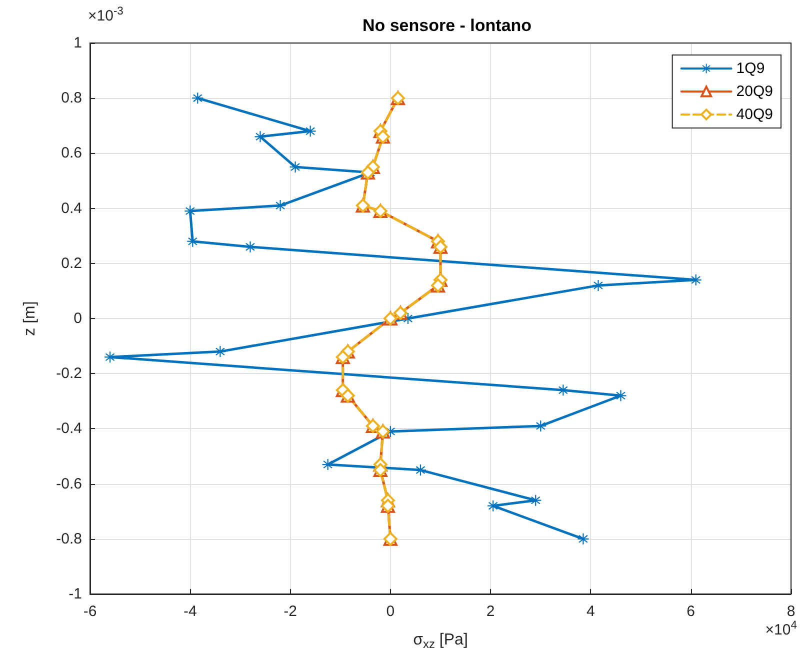 The image size is (803, 670). I want to click on y-tick-label: -0.2, so click(69, 373).